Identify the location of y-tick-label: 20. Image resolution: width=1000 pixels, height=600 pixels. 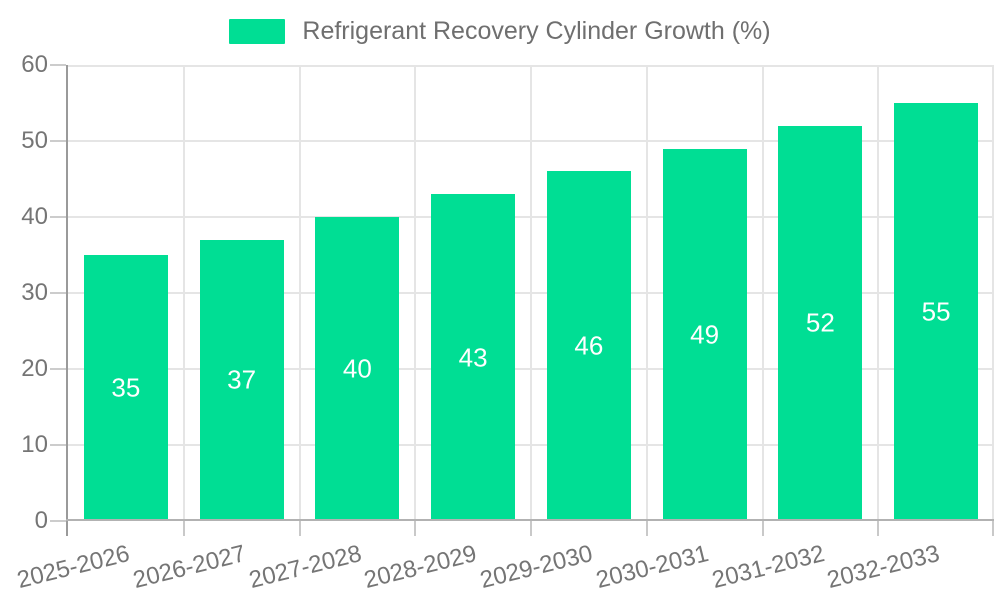
(34, 368).